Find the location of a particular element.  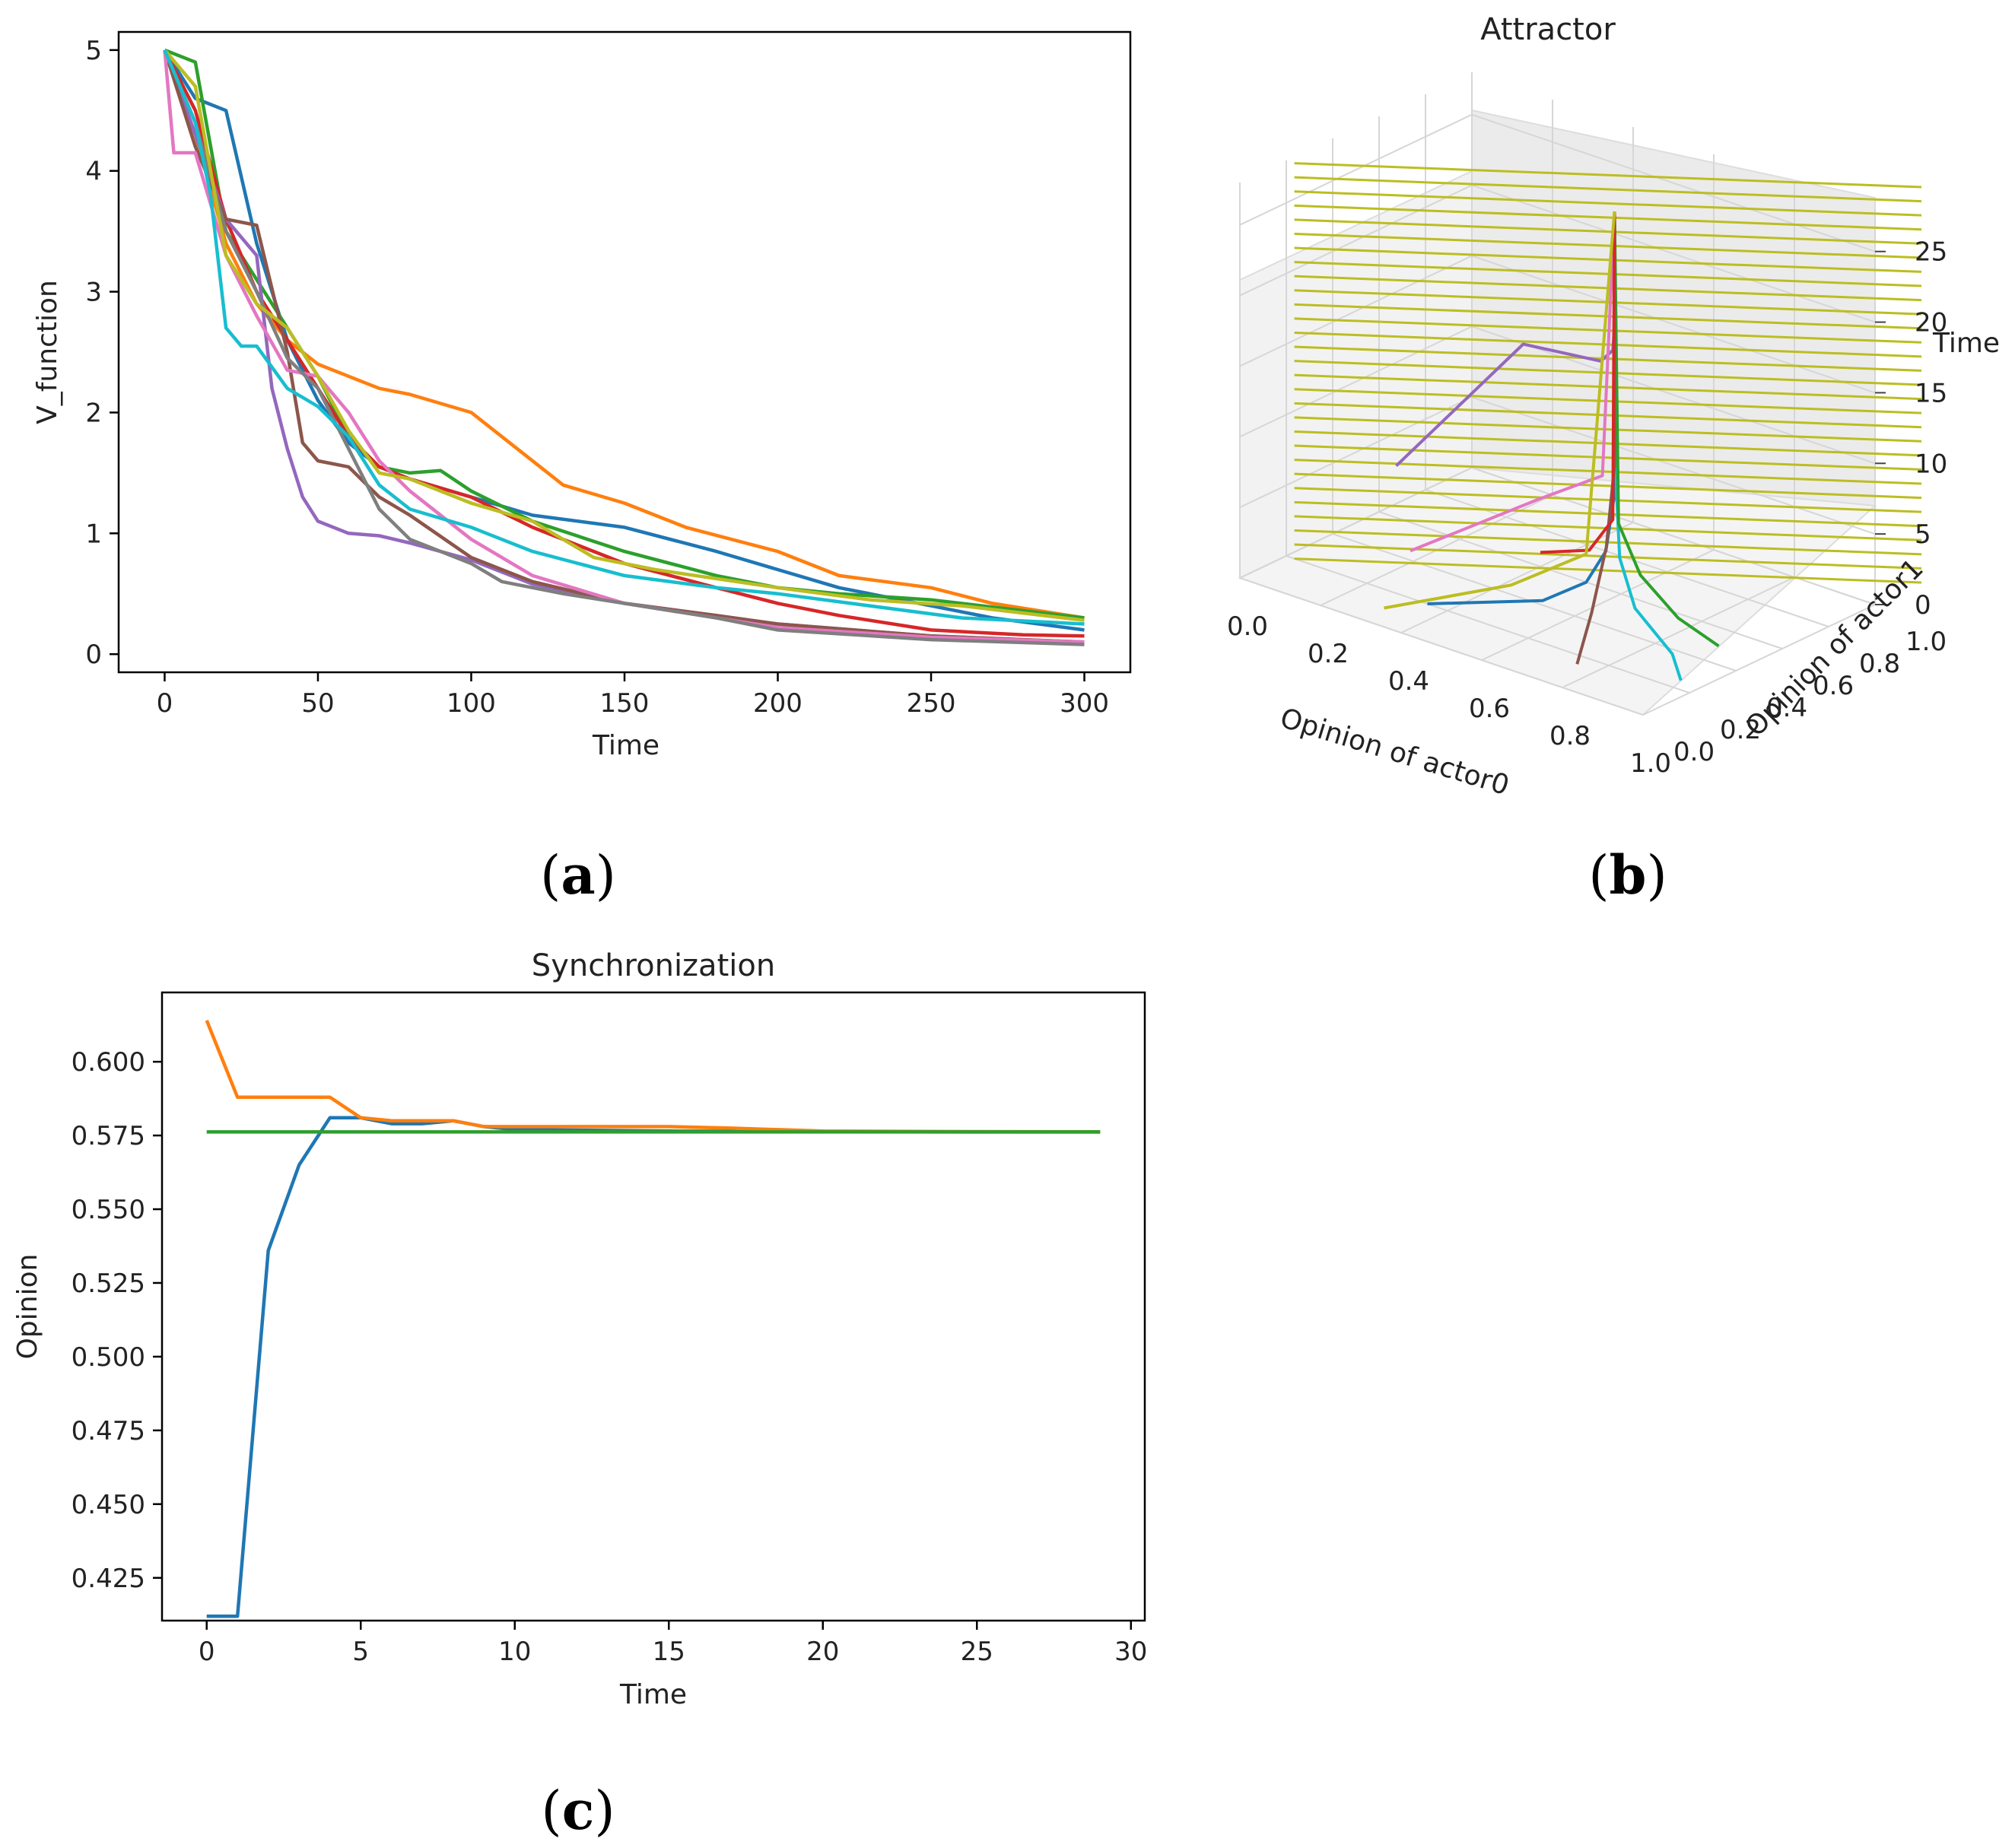

series-line-run6 is located at coordinates (624, 346).